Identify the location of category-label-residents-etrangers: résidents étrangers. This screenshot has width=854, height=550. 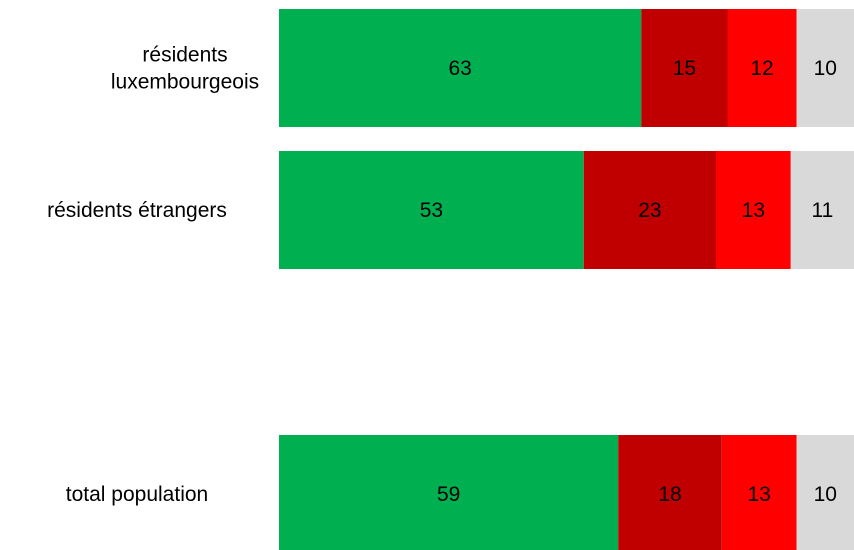
(137, 210).